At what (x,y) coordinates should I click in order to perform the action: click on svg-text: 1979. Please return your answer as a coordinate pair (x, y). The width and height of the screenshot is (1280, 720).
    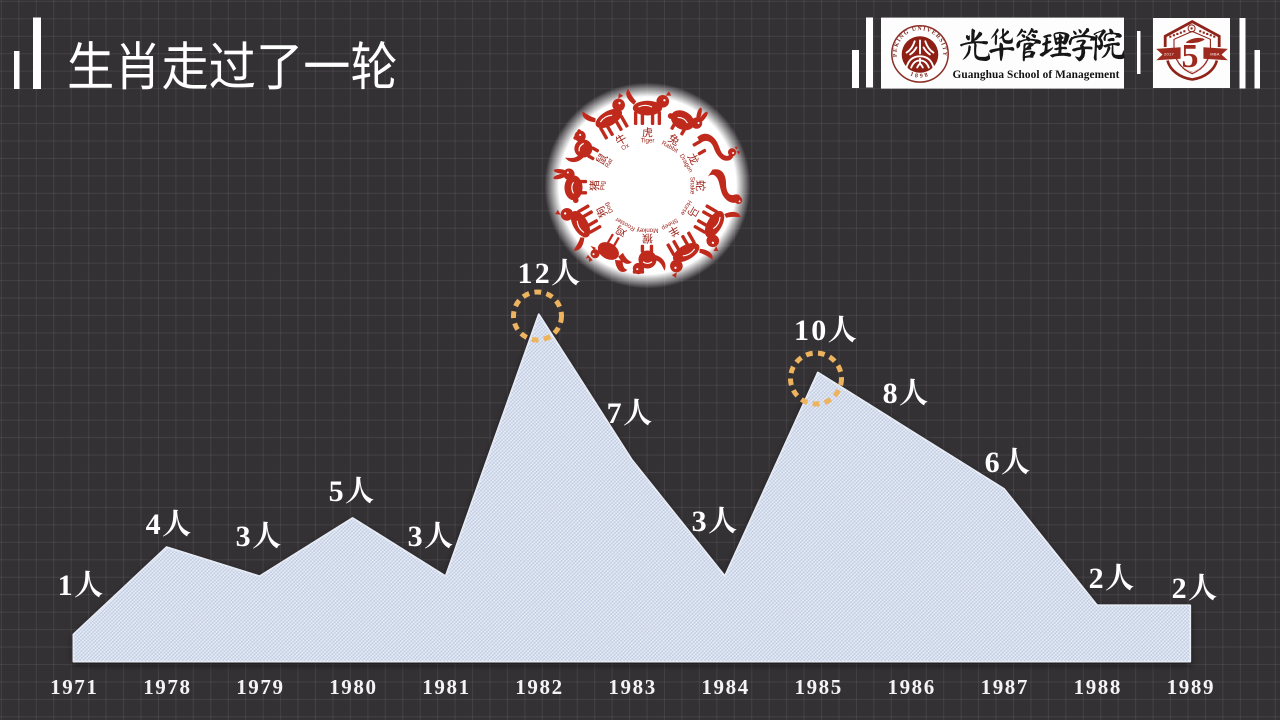
    Looking at the image, I should click on (260, 687).